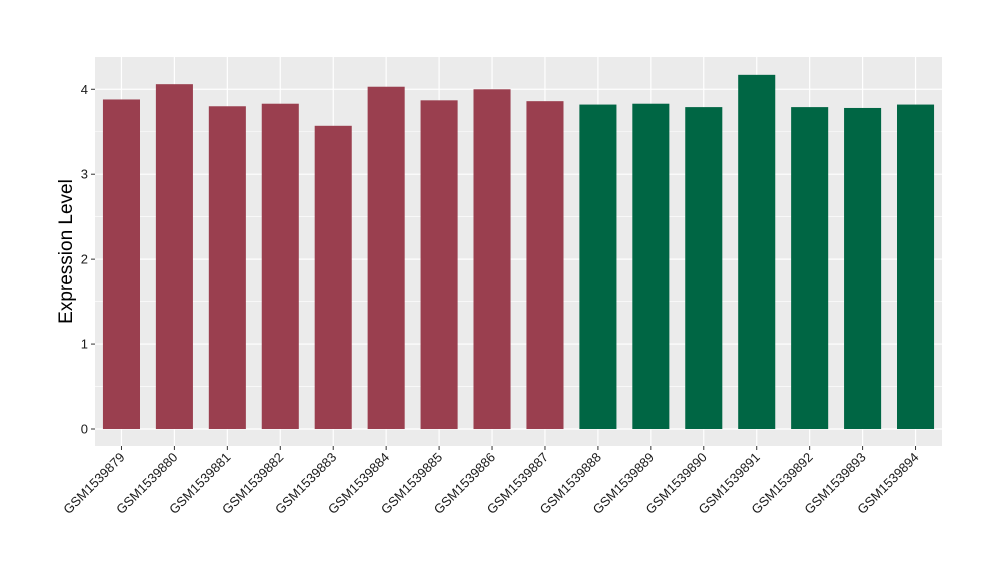 Image resolution: width=1000 pixels, height=585 pixels. Describe the element at coordinates (66, 251) in the screenshot. I see `y-axis-label: Expression Level` at that location.